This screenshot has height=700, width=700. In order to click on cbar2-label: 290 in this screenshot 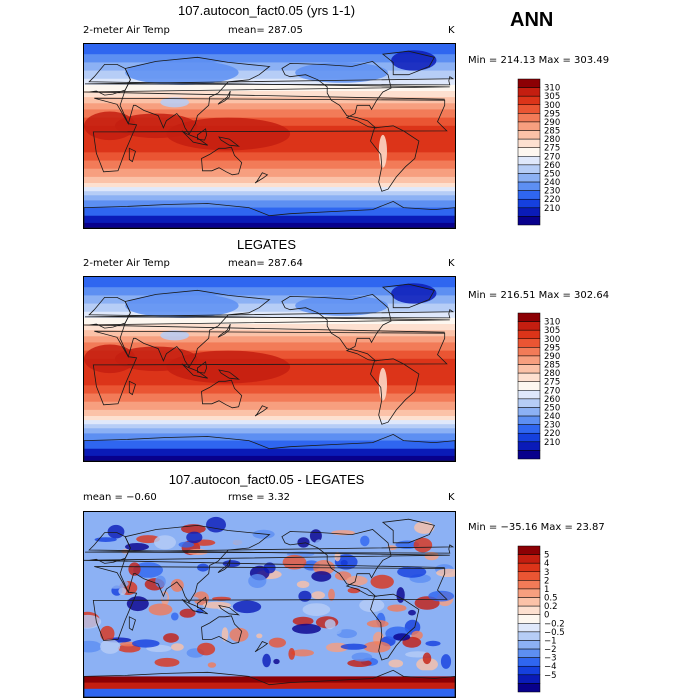, I will do `click(552, 357)`.